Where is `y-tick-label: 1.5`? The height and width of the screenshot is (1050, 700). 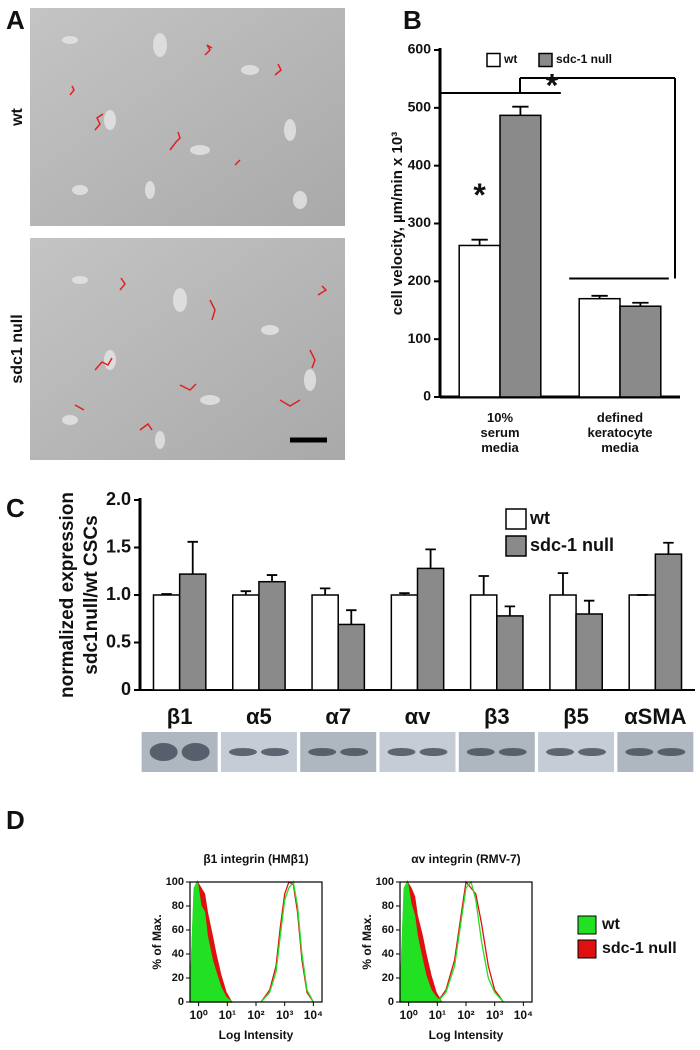
y-tick-label: 1.5 is located at coordinates (118, 546).